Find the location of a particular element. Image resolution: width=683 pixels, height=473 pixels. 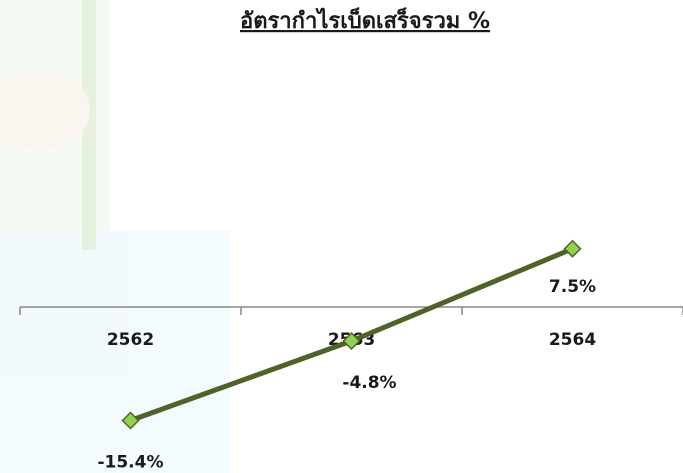

bg-frame is located at coordinates (89, 125).